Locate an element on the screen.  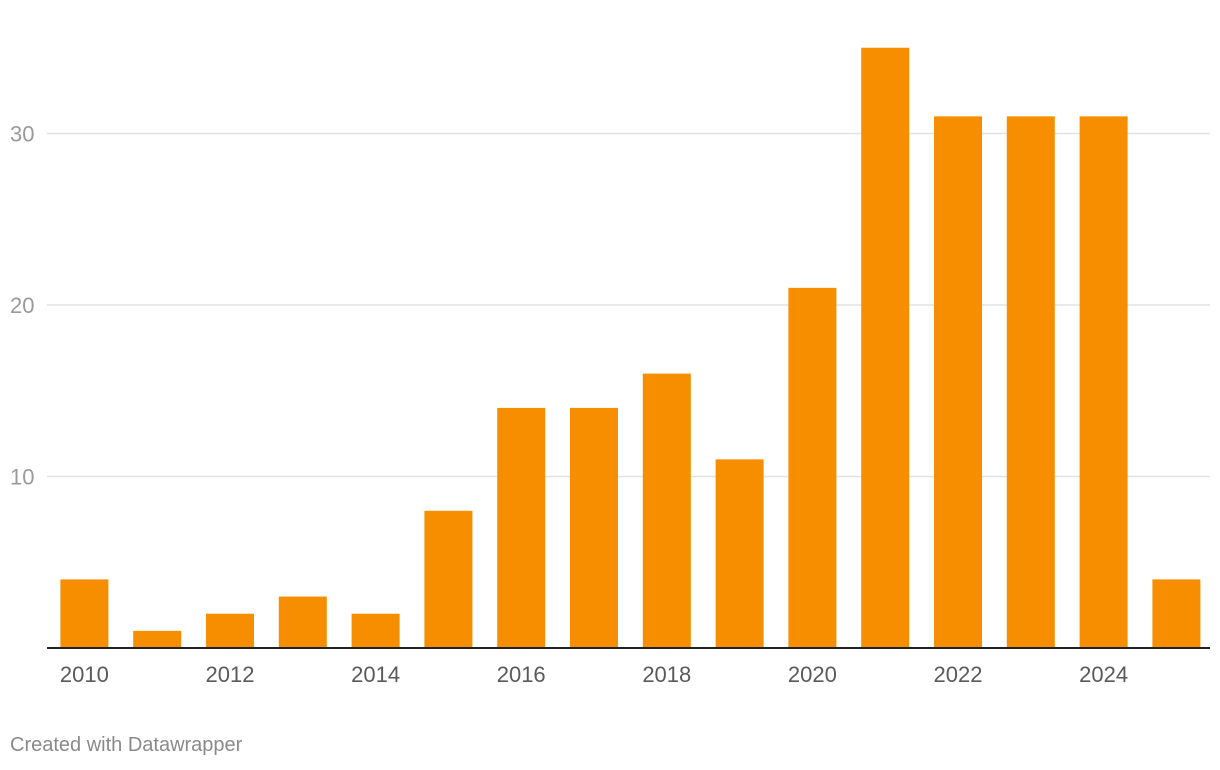
bar-2010 is located at coordinates (84, 613).